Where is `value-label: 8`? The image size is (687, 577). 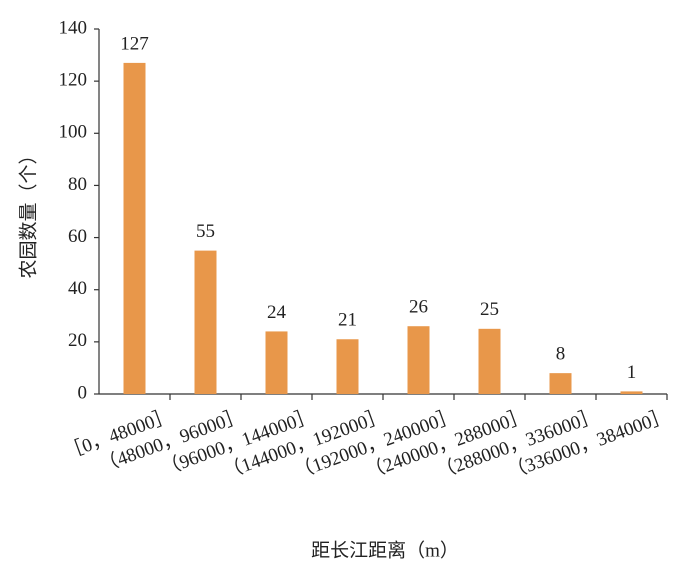 value-label: 8 is located at coordinates (561, 354).